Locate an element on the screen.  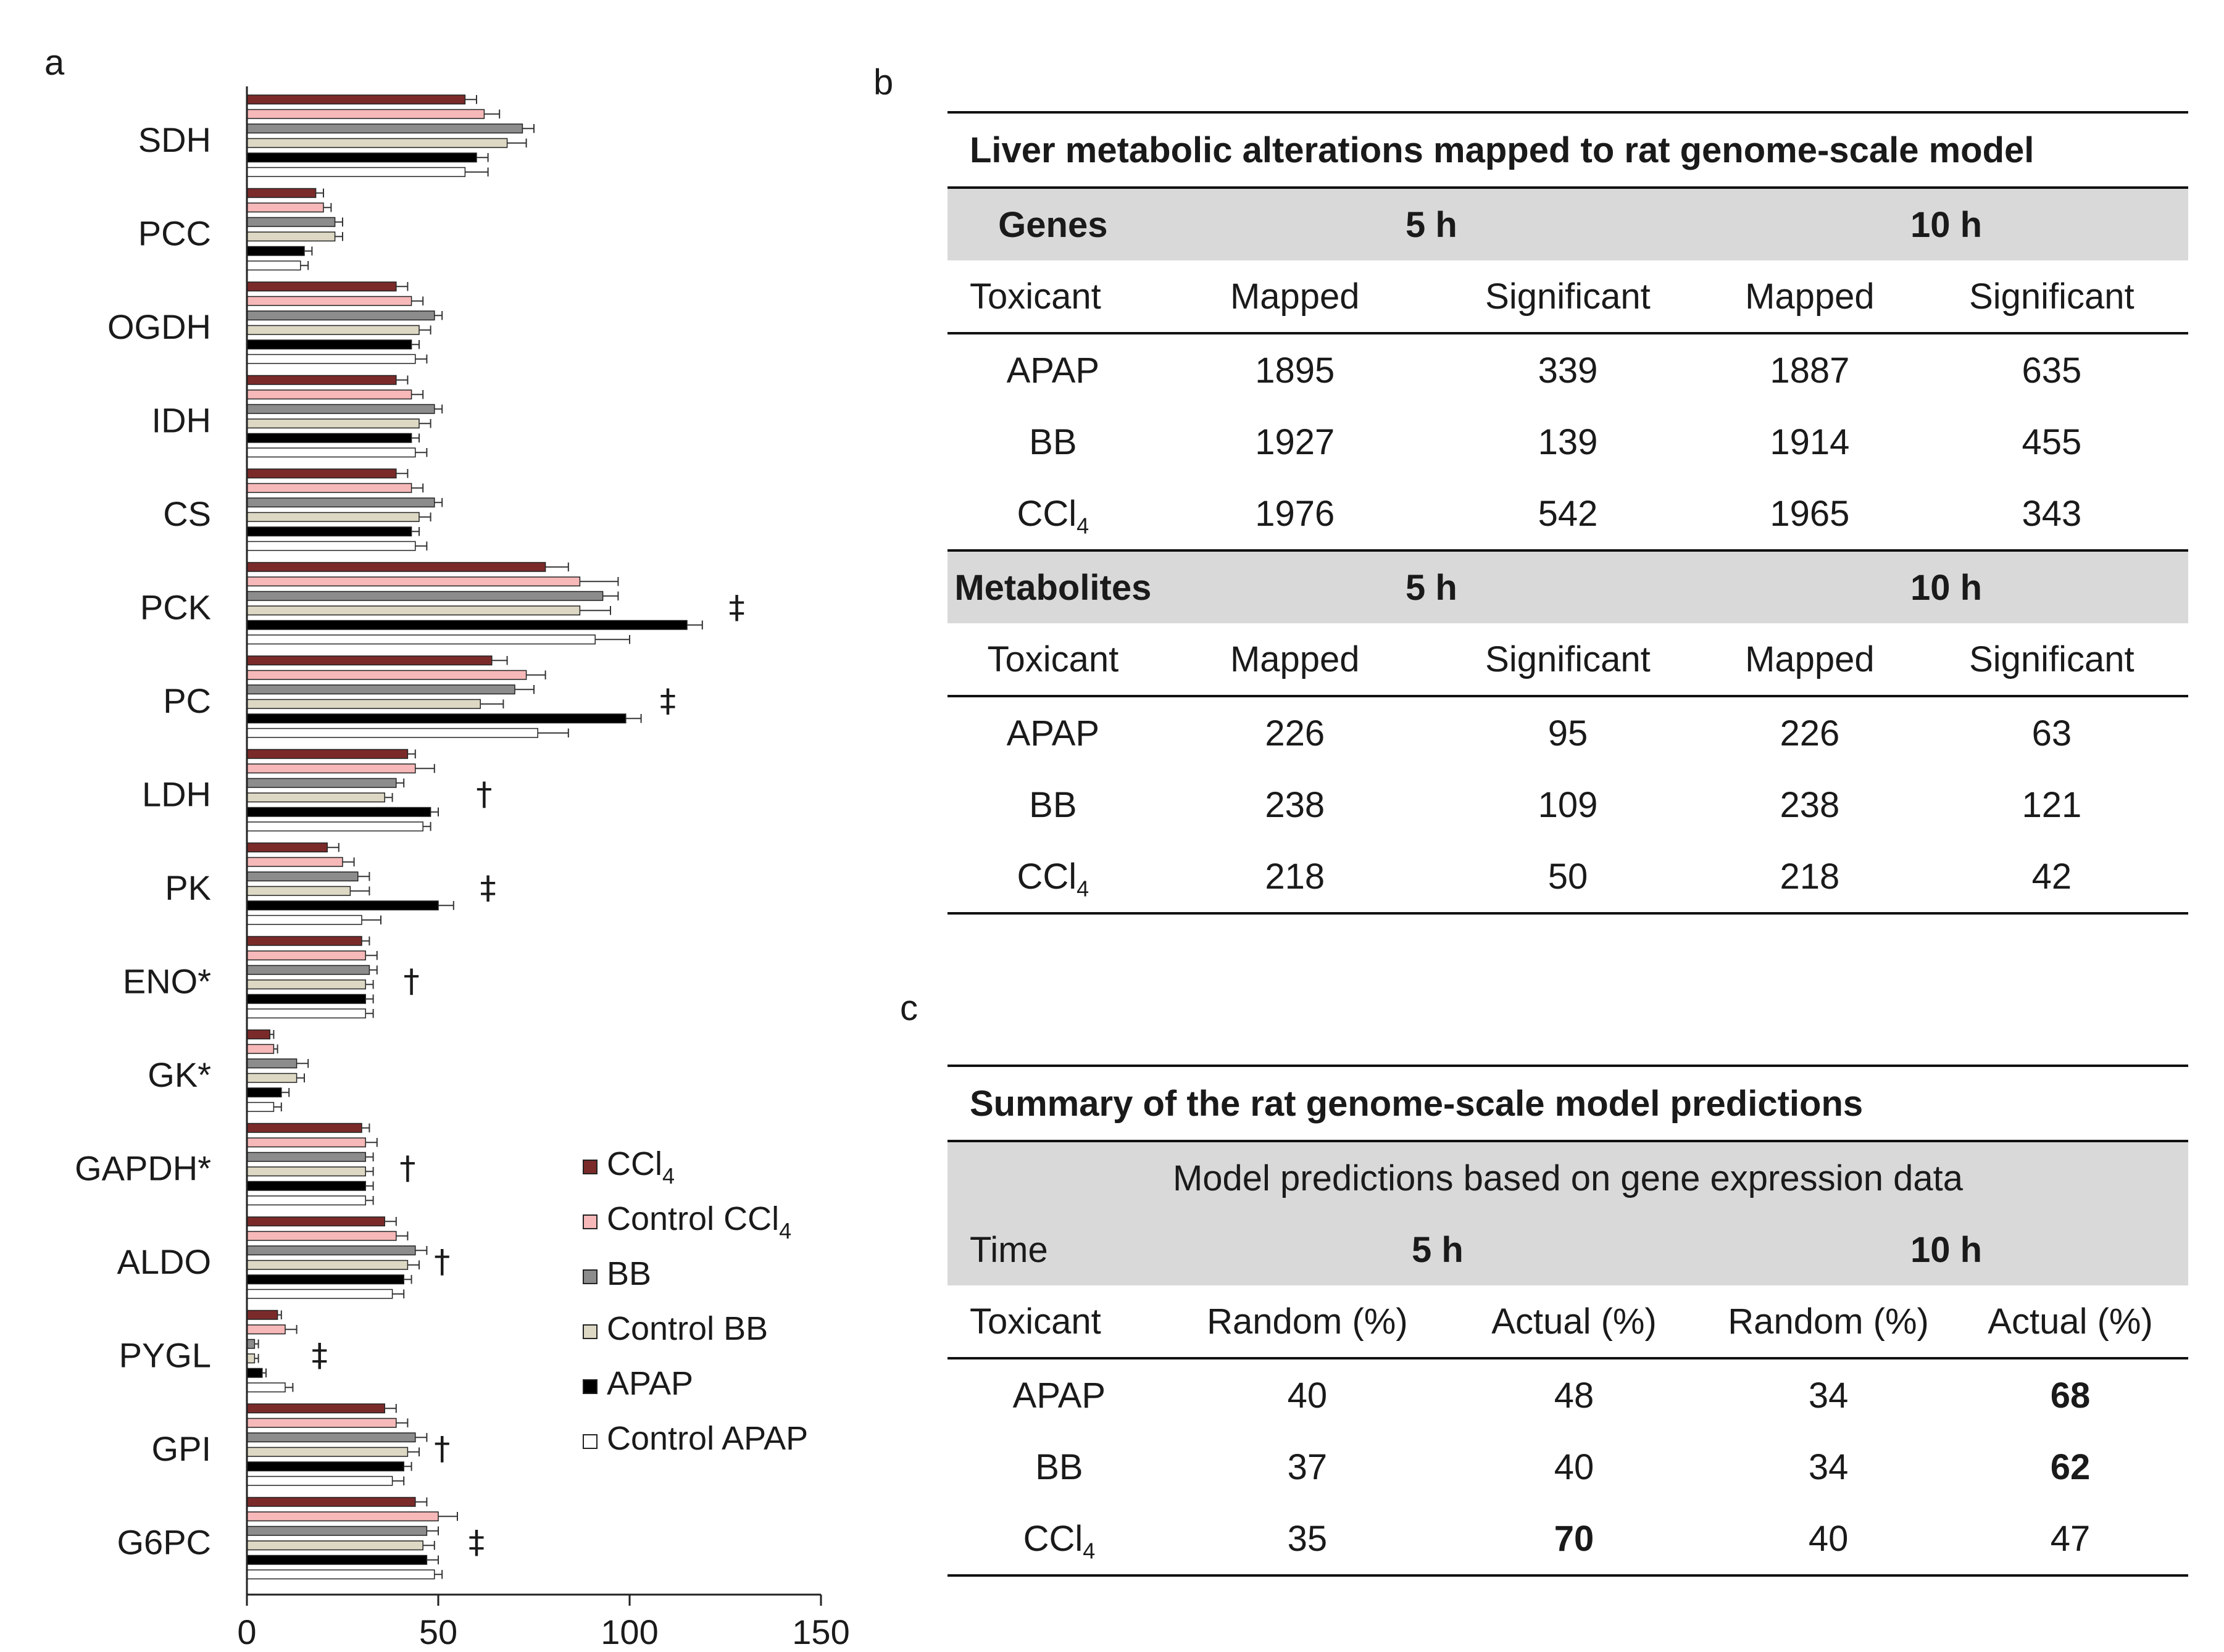
cell: 37 is located at coordinates (1308, 1467).